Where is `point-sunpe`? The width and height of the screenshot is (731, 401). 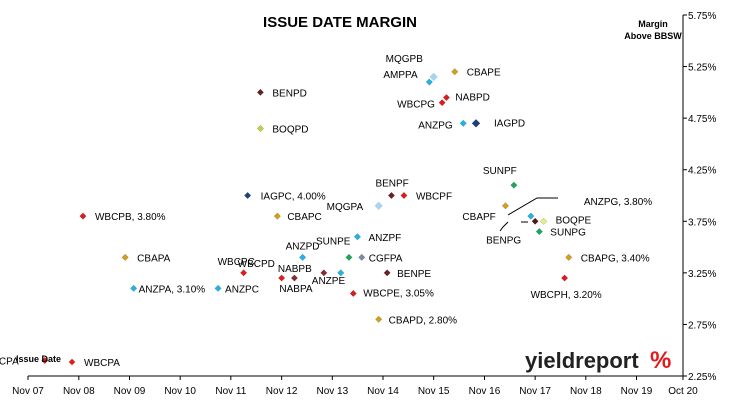 point-sunpe is located at coordinates (349, 257).